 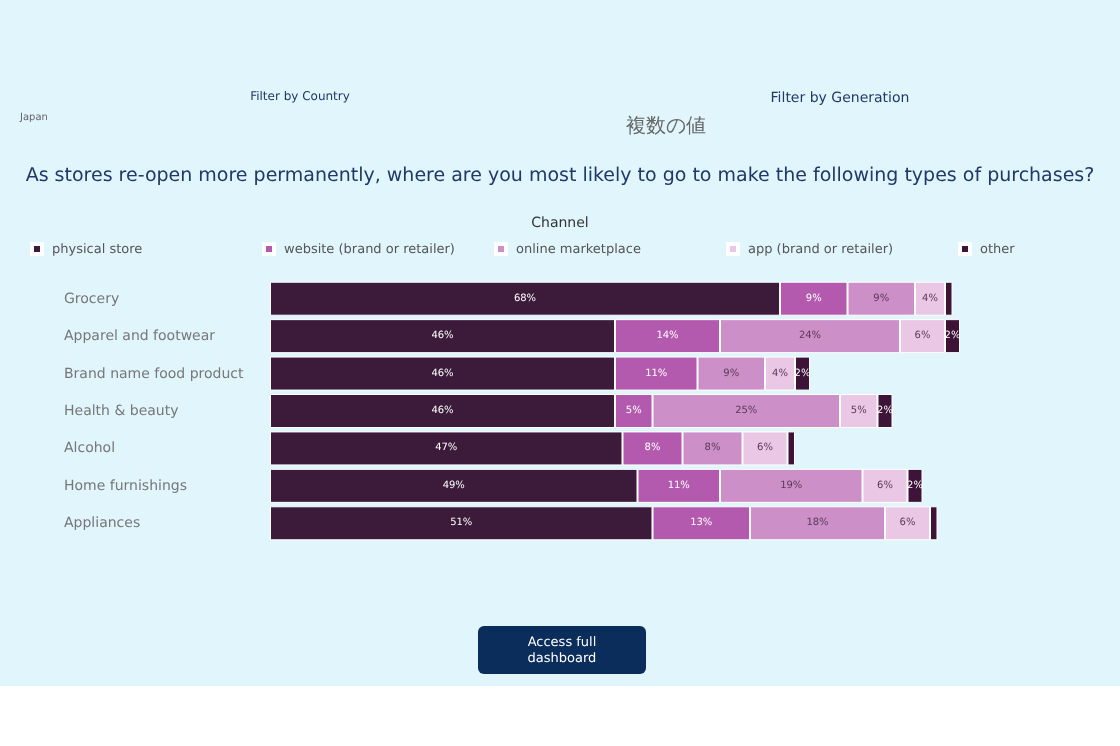 What do you see at coordinates (666, 126) in the screenshot?
I see `text: 複数の値` at bounding box center [666, 126].